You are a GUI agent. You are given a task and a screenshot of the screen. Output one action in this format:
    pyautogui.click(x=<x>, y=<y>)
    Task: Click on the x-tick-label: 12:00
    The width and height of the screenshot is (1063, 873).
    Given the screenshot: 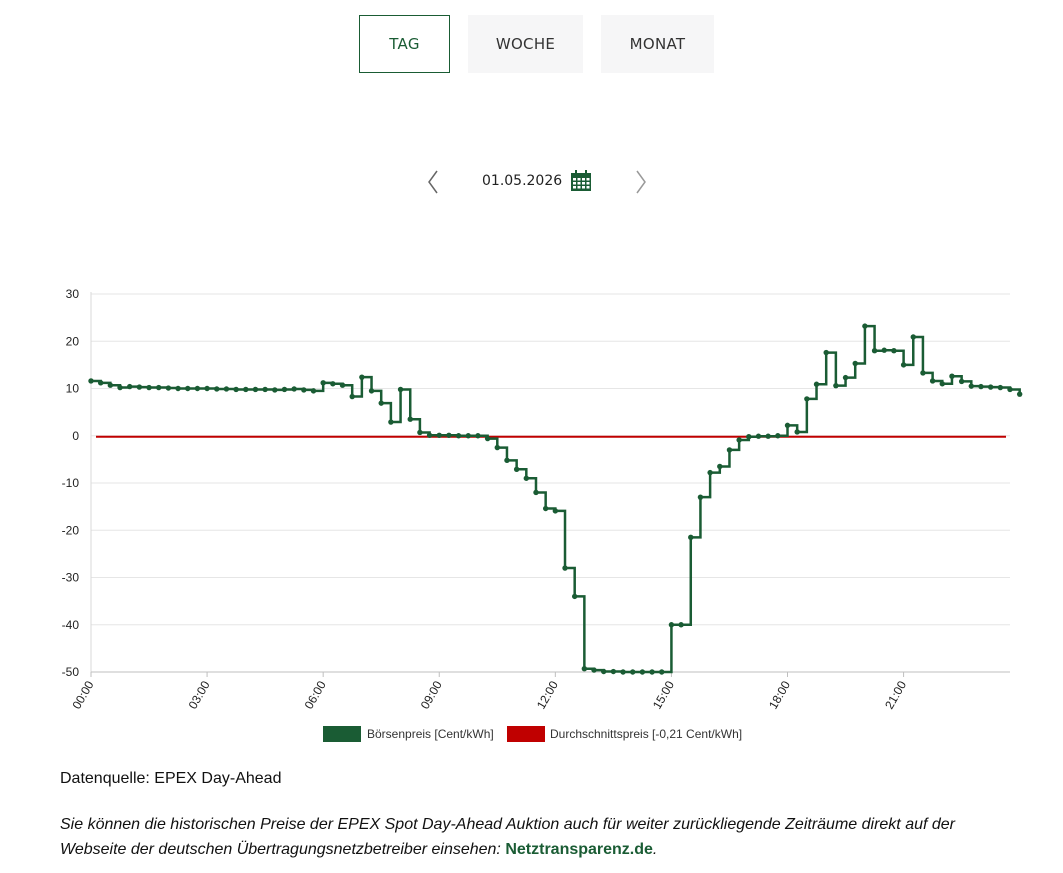 What is the action you would take?
    pyautogui.click(x=547, y=694)
    